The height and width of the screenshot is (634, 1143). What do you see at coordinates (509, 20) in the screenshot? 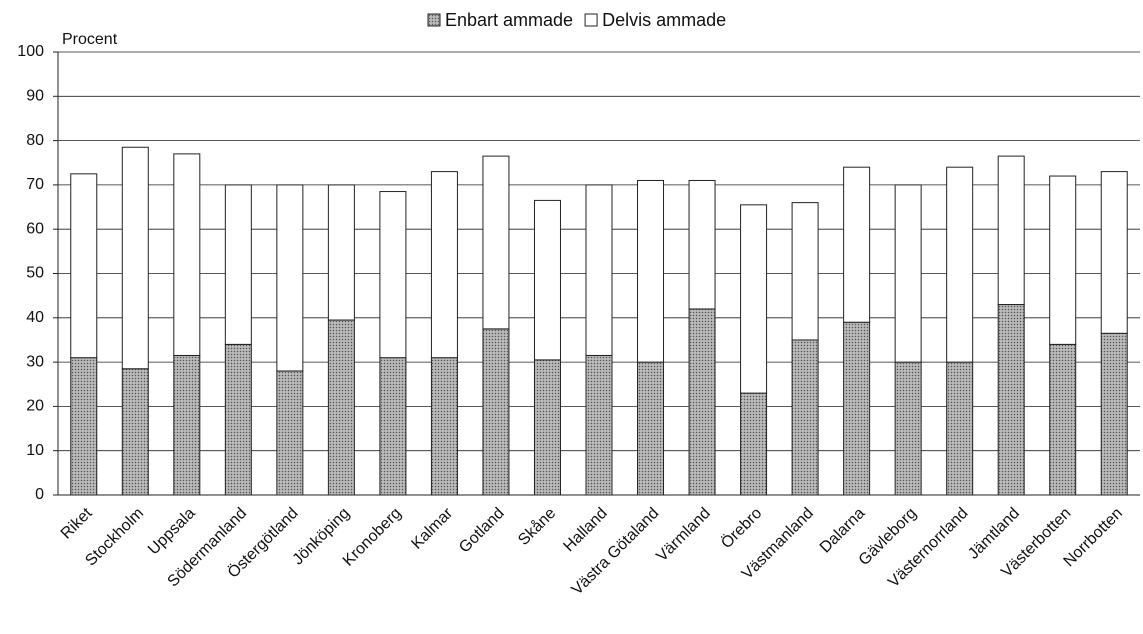
I see `legend-label: Enbart ammade` at bounding box center [509, 20].